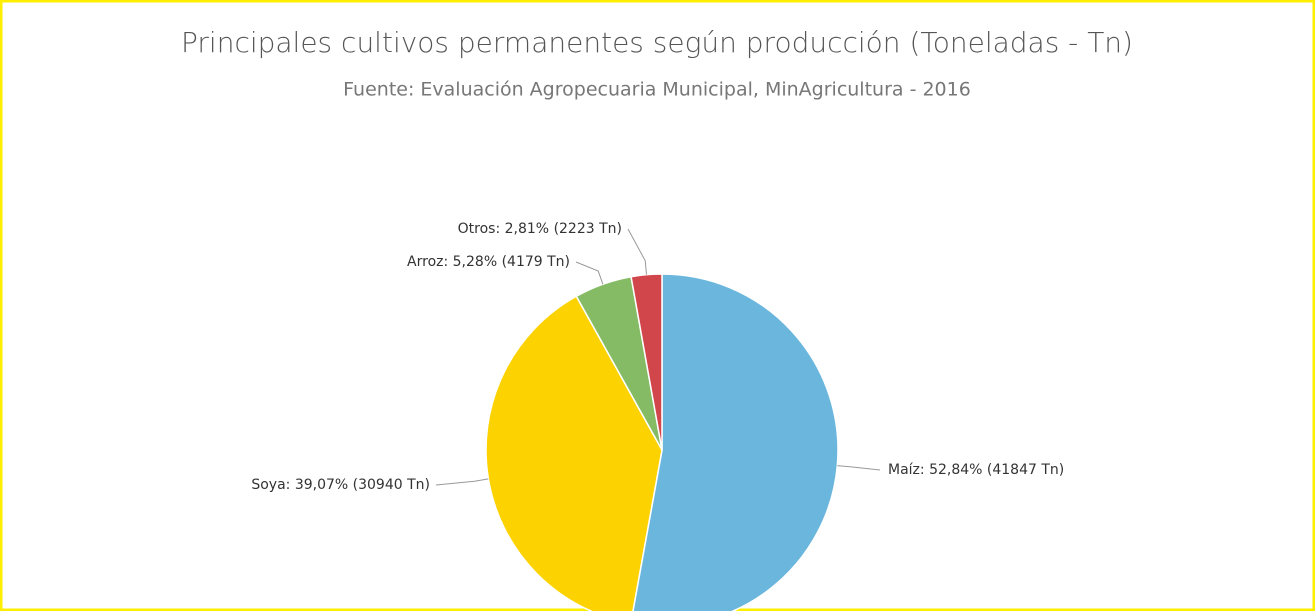 The image size is (1315, 611). Describe the element at coordinates (488, 262) in the screenshot. I see `data-label: Arroz: 5,28% (4179 Tn)` at that location.